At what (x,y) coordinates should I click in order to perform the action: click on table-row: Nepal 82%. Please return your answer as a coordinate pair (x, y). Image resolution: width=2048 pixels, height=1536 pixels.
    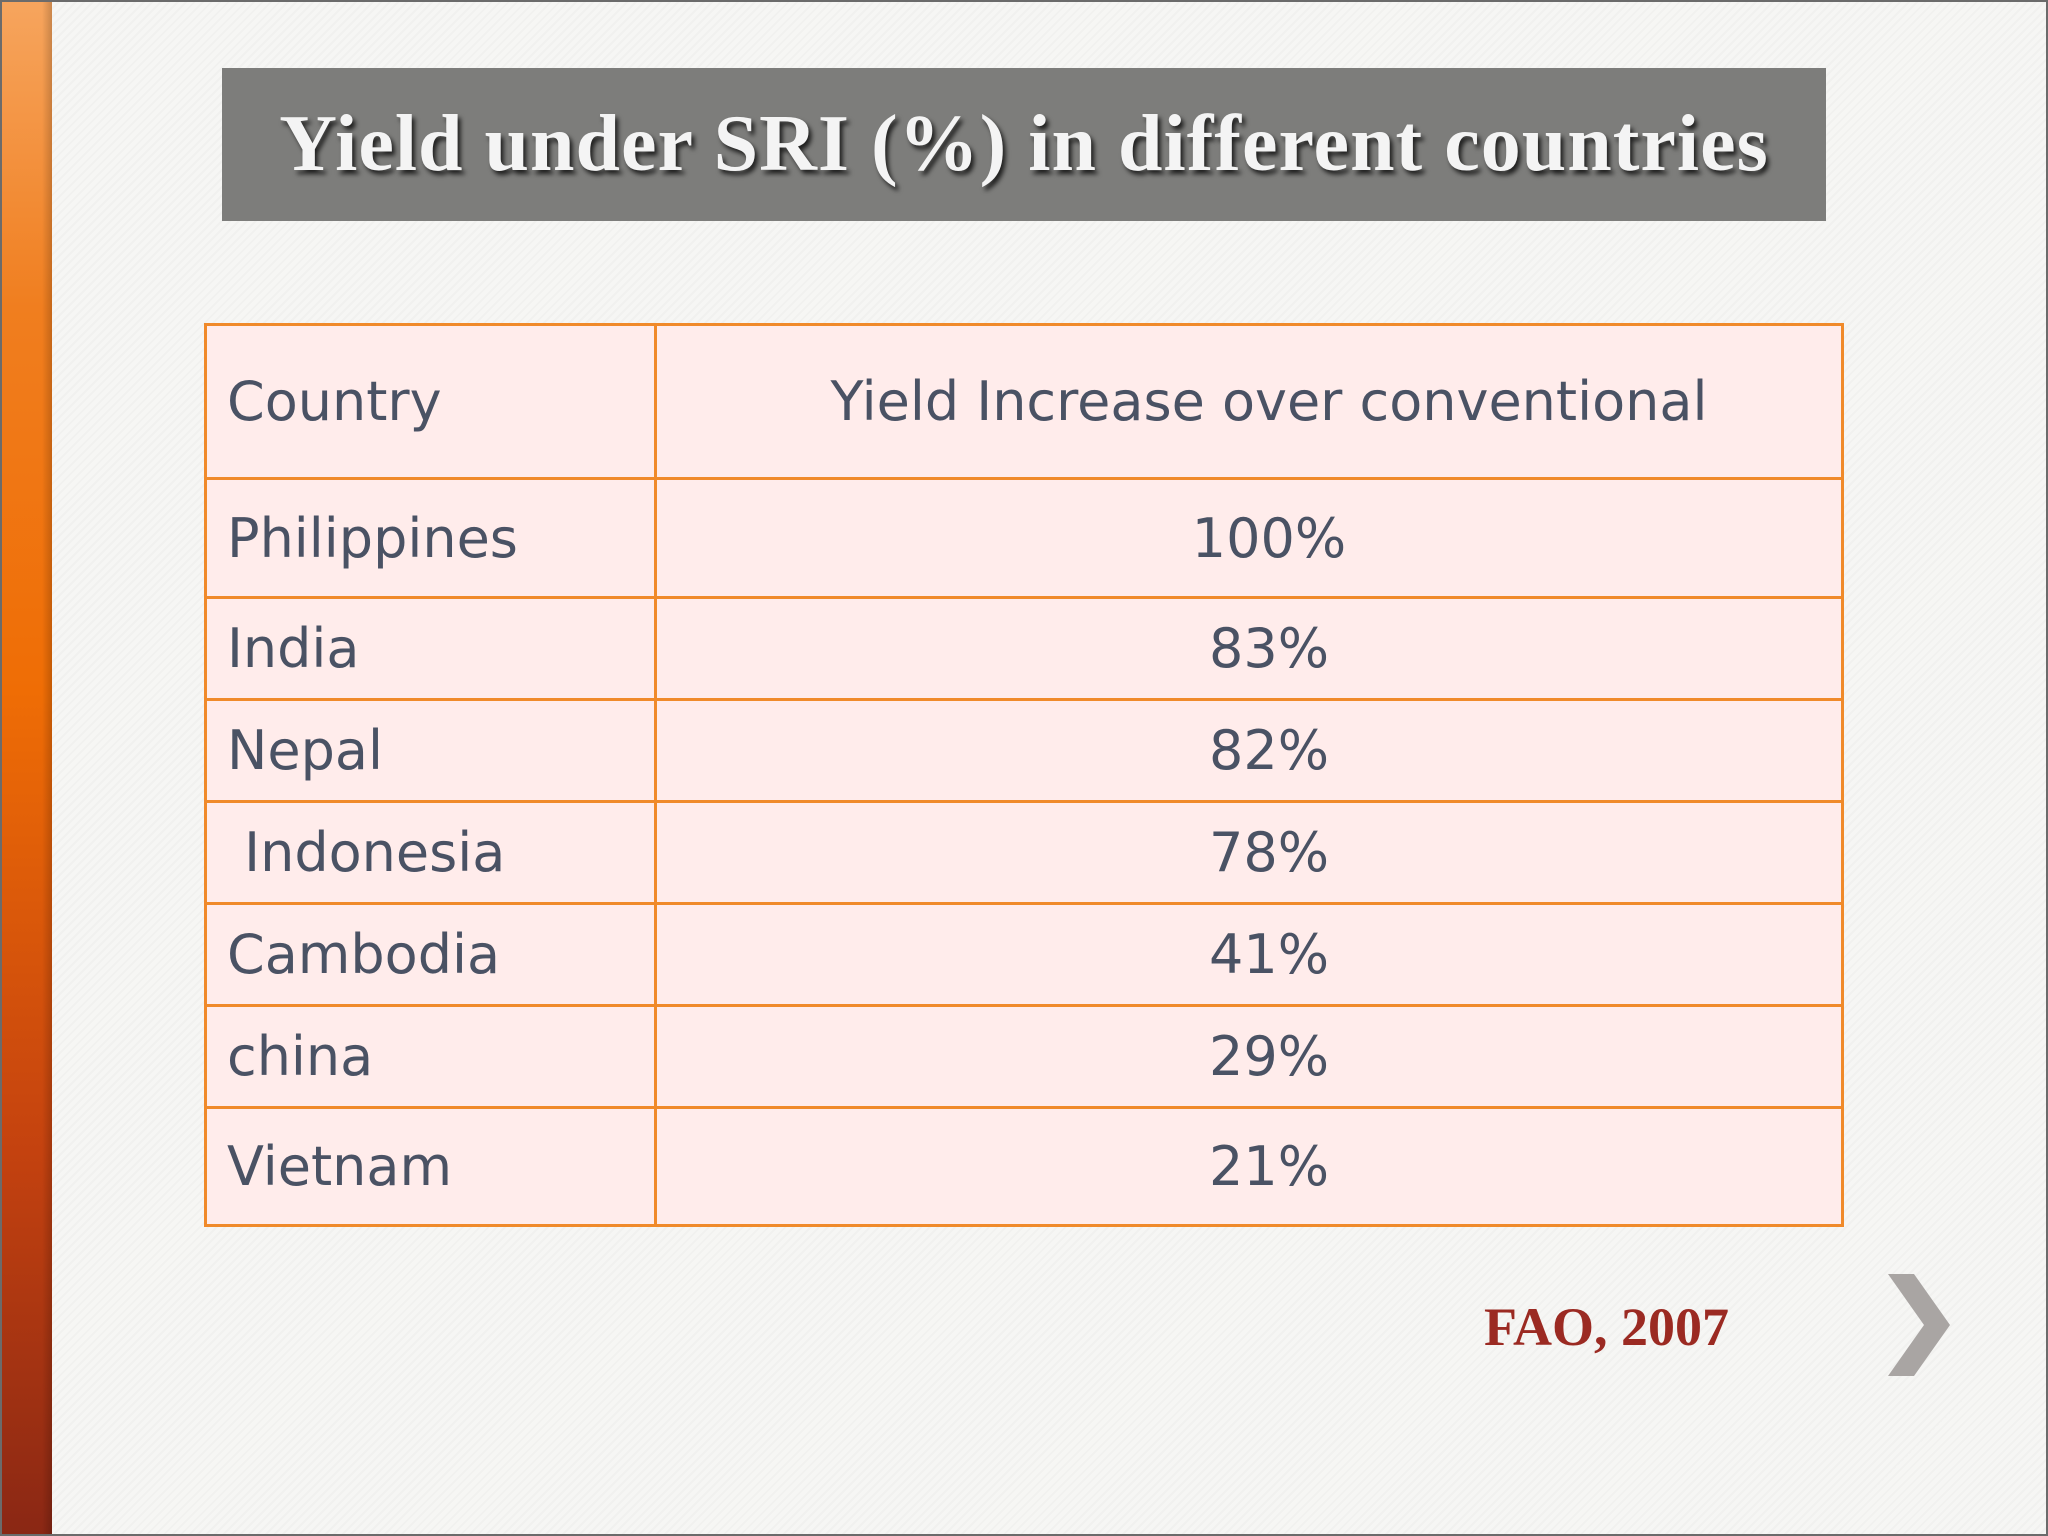
    Looking at the image, I should click on (1024, 750).